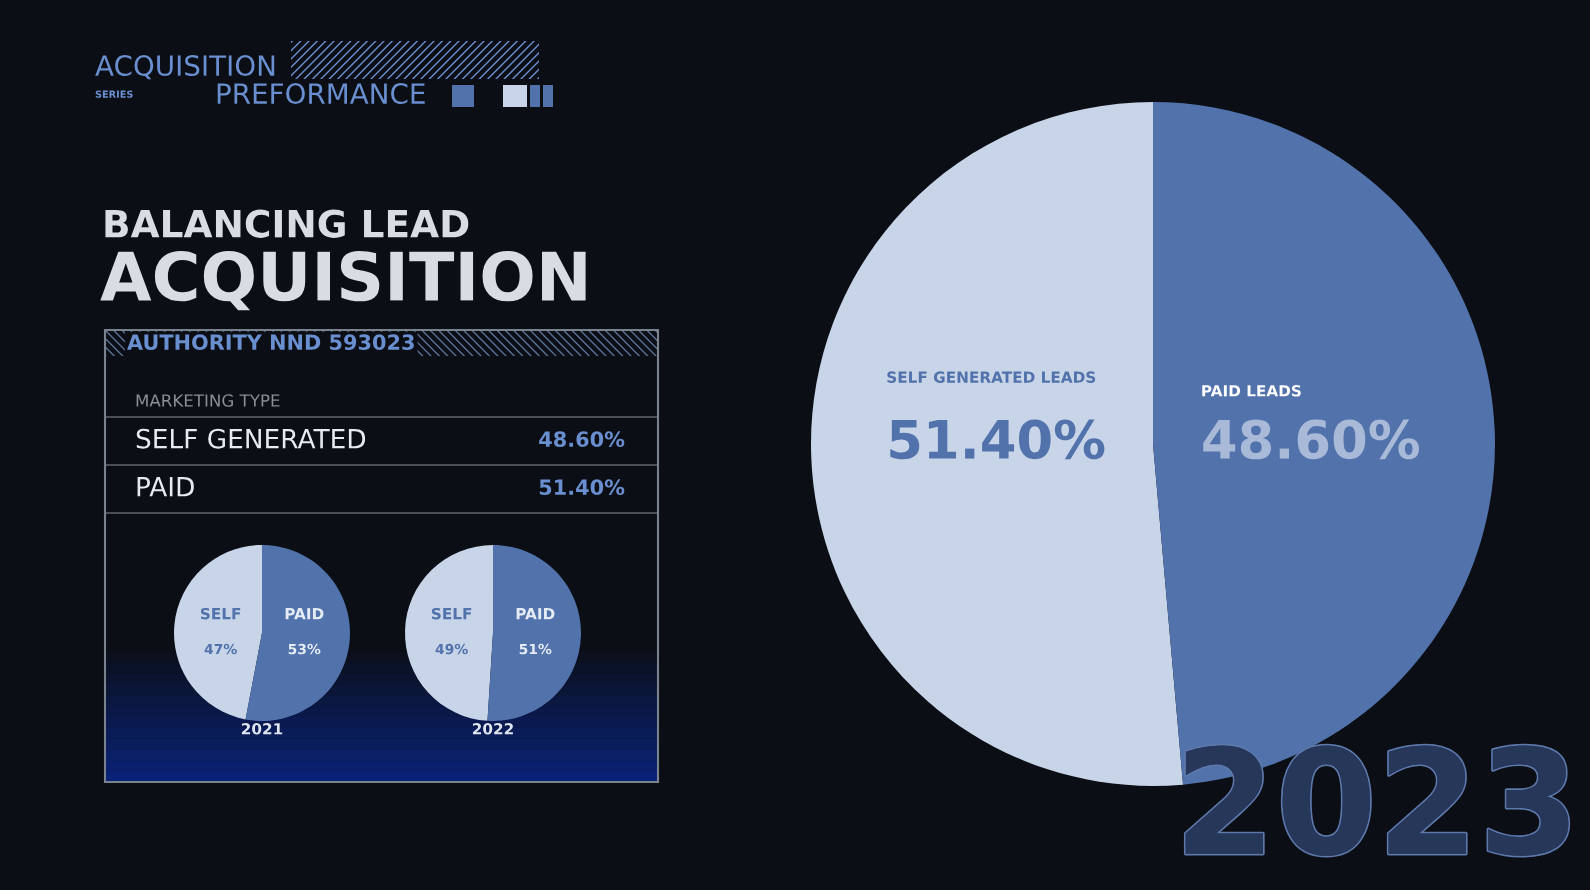 The height and width of the screenshot is (890, 1590). Describe the element at coordinates (304, 649) in the screenshot. I see `data-label: 53%` at that location.